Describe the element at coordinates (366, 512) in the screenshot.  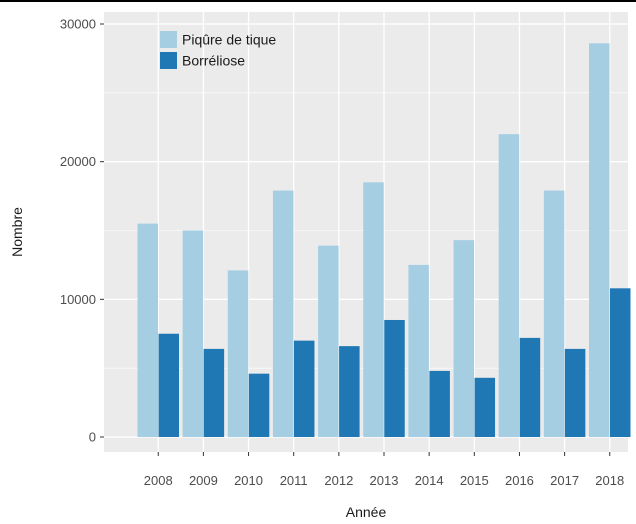
I see `x-axis-title: Année` at that location.